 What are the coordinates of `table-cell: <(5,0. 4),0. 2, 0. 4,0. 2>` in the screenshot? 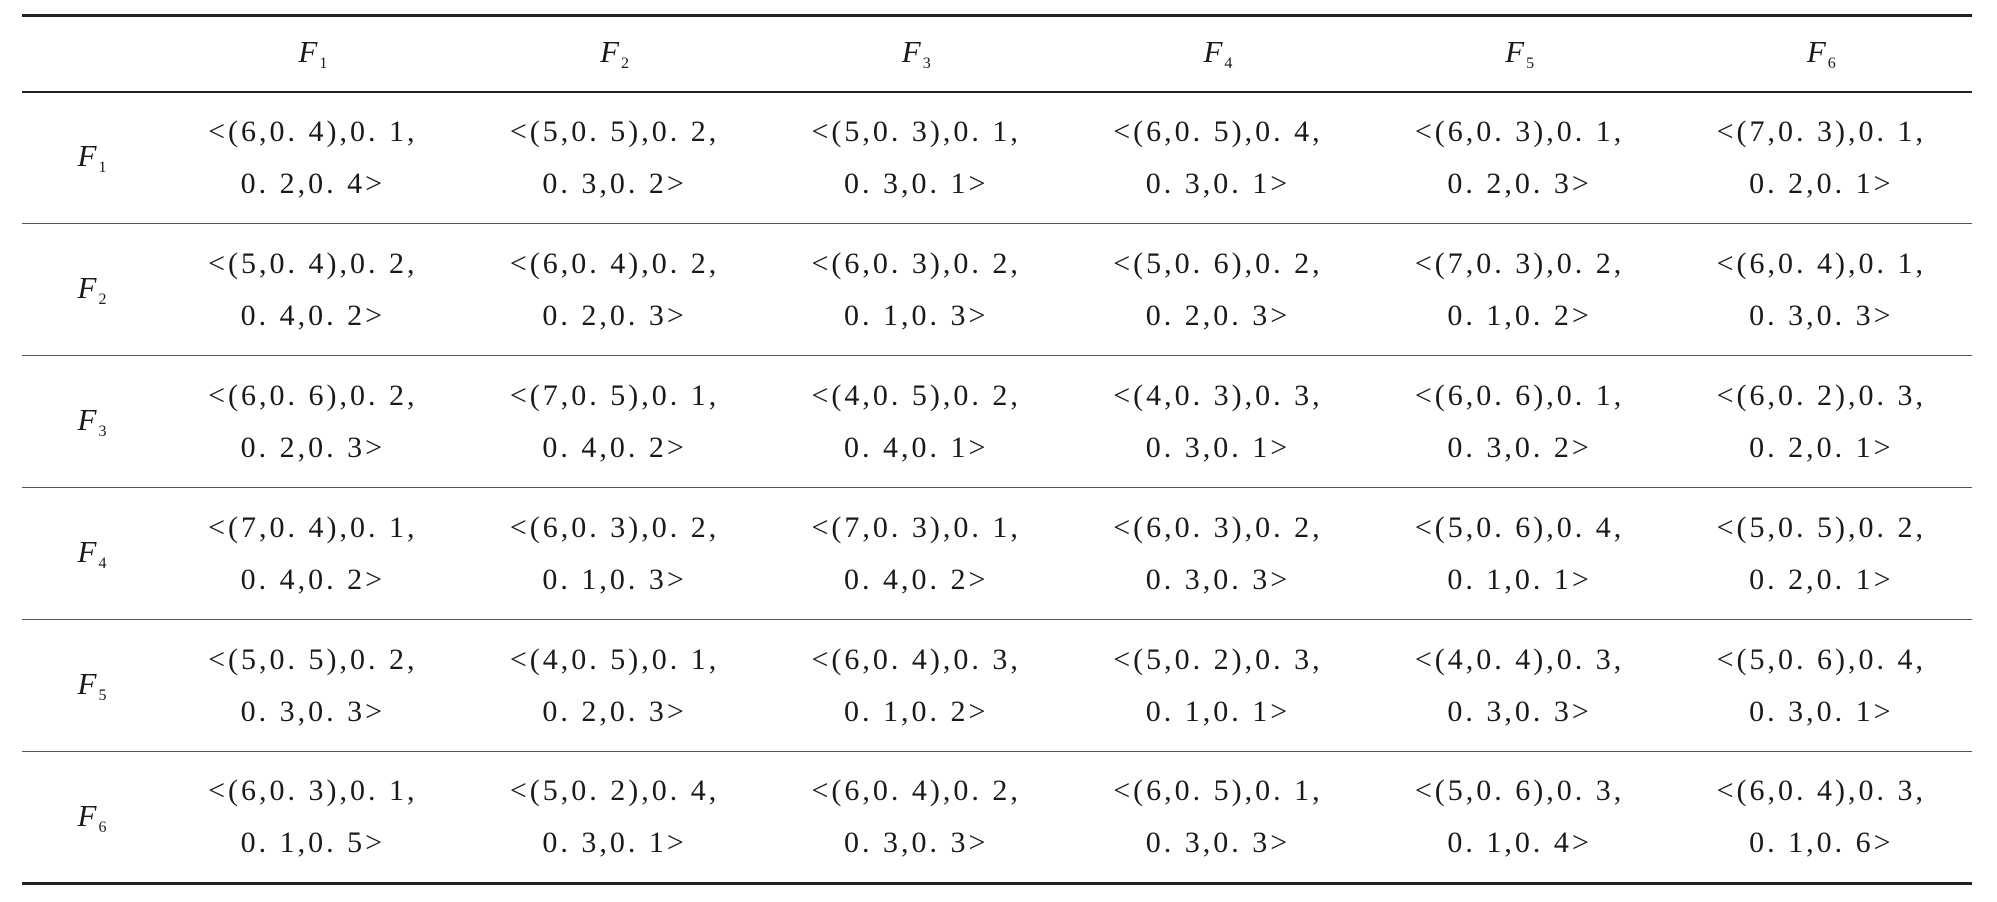 It's located at (313, 290).